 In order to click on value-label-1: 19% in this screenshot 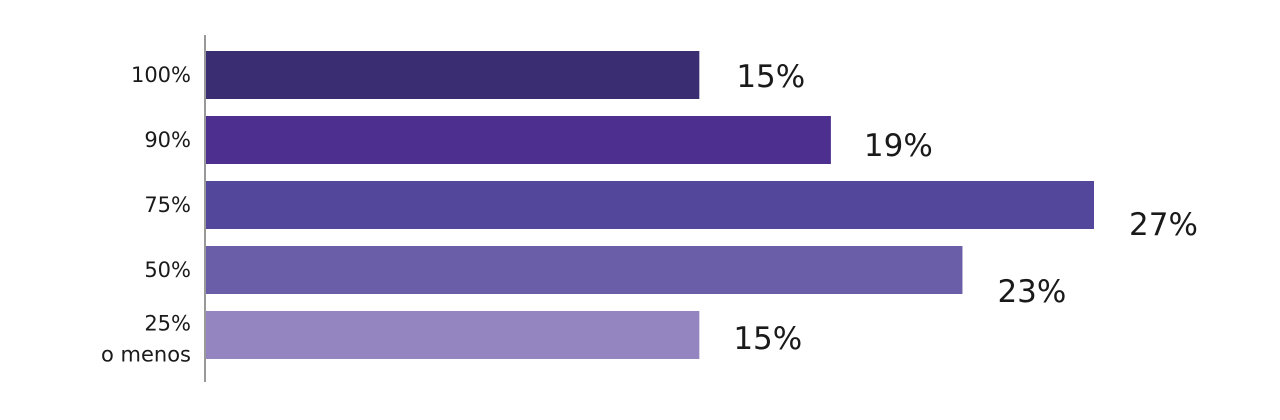, I will do `click(898, 146)`.